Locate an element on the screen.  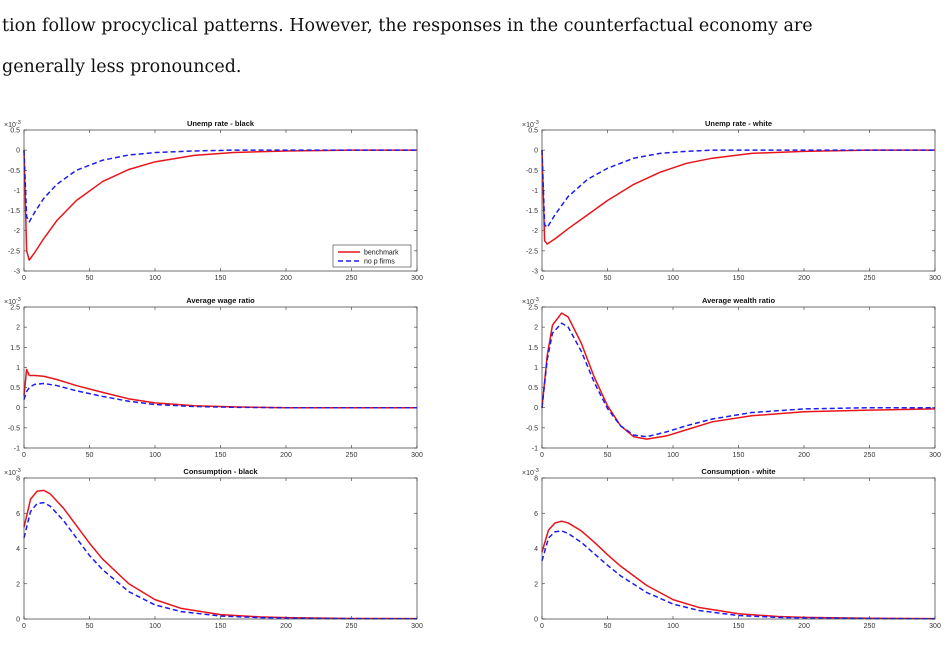
chart-title: Unemp rate - white is located at coordinates (738, 123).